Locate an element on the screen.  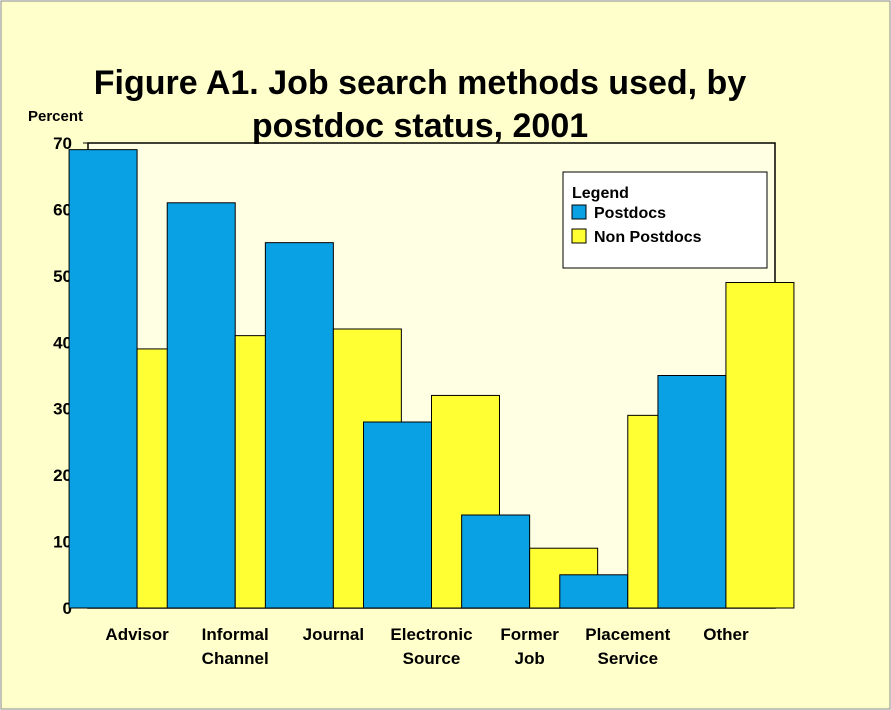
y-axis-label: Percent is located at coordinates (55, 116).